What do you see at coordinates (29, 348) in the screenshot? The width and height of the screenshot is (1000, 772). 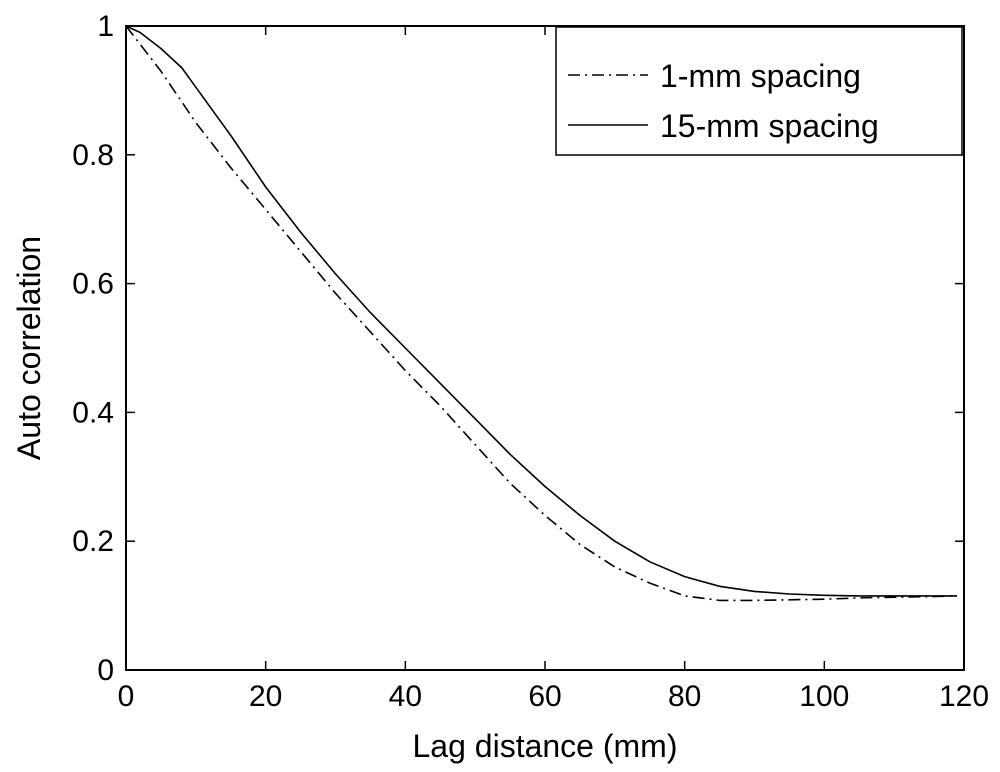 I see `y-axis-label: Auto correlation` at bounding box center [29, 348].